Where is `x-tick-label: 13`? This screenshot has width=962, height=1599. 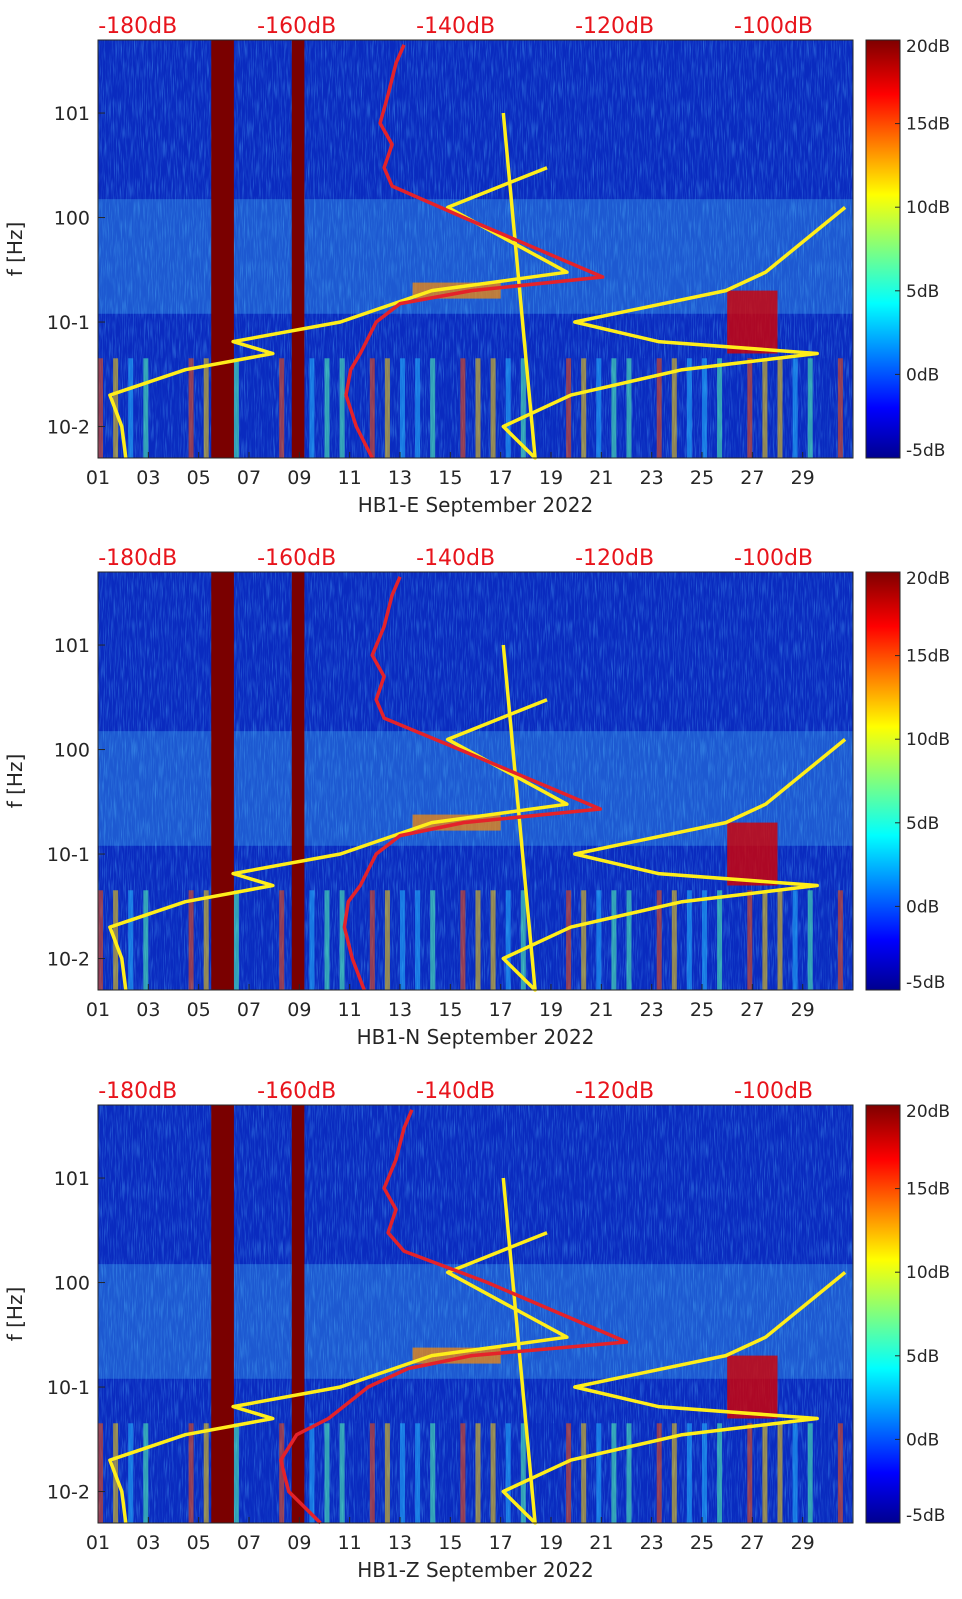 x-tick-label: 13 is located at coordinates (400, 478).